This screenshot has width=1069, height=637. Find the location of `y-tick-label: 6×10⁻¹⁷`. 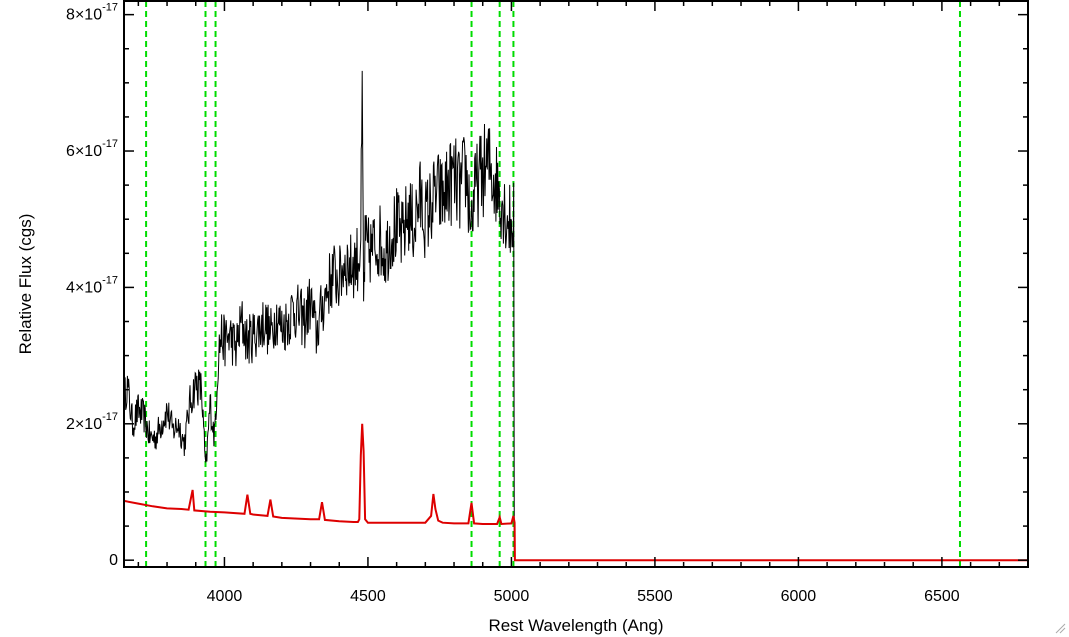

y-tick-label: 6×10⁻¹⁷ is located at coordinates (92, 149).